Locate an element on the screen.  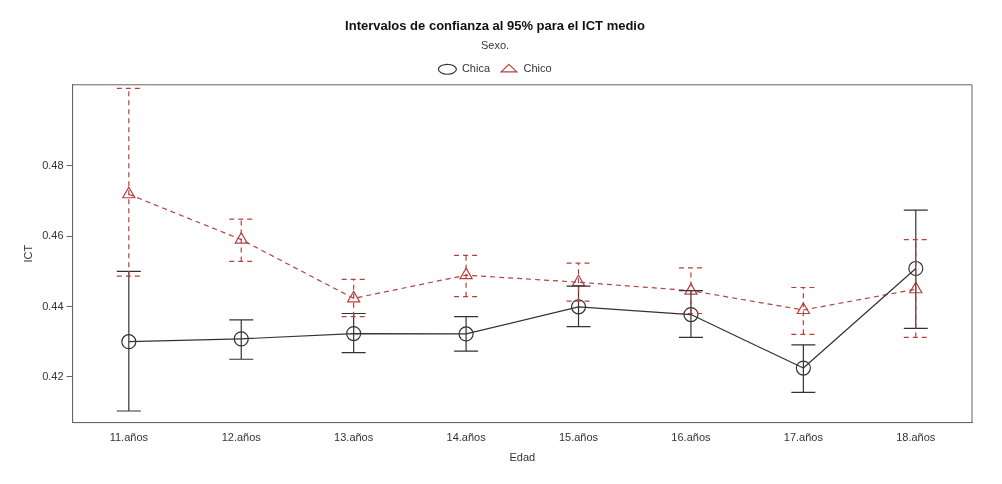
legend-label: Chico is located at coordinates (537, 68).